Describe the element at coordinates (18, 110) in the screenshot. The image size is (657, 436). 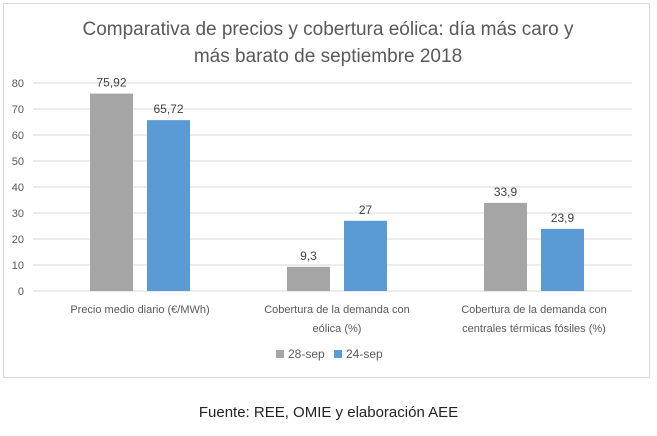
I see `y-tick-label: 70` at that location.